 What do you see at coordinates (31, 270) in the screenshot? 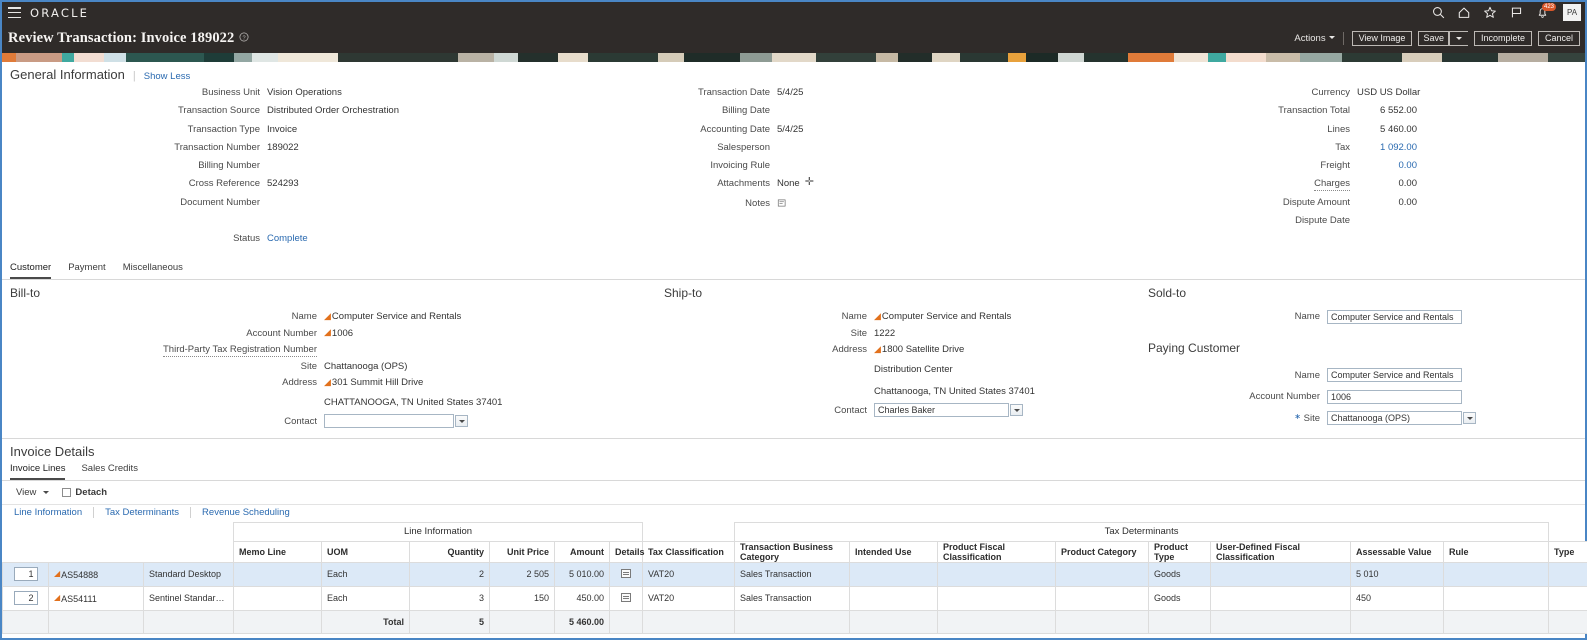
I see `tab-customer: Customer` at bounding box center [31, 270].